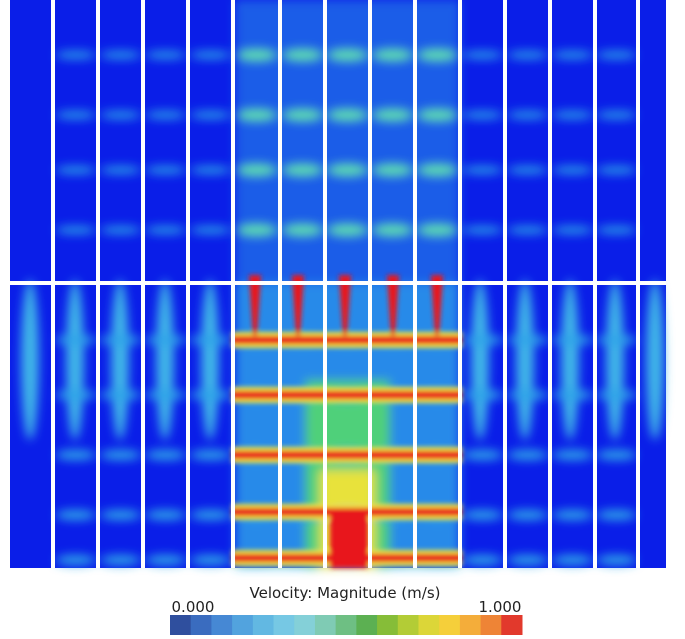  I want to click on colorbar-min: 0.000, so click(193, 607).